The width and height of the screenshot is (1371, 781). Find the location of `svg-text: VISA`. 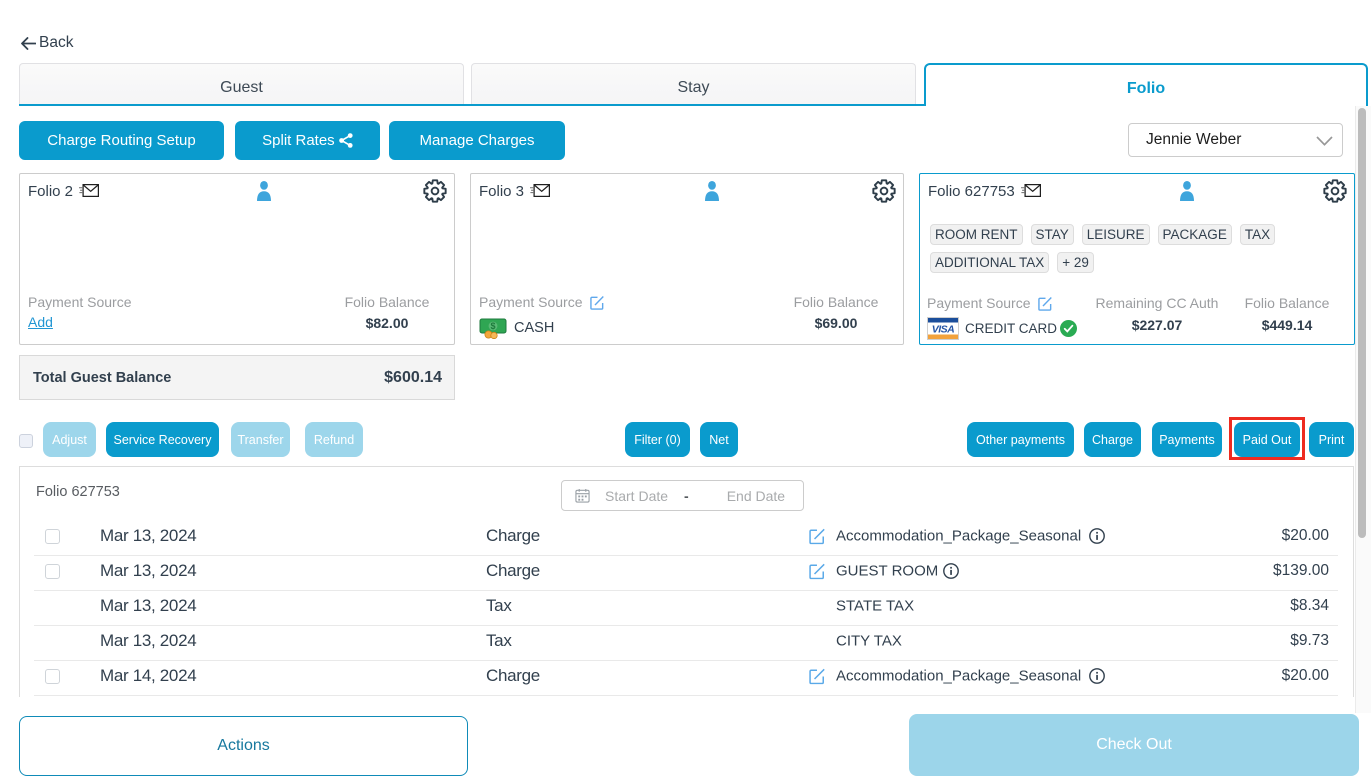

svg-text: VISA is located at coordinates (943, 329).